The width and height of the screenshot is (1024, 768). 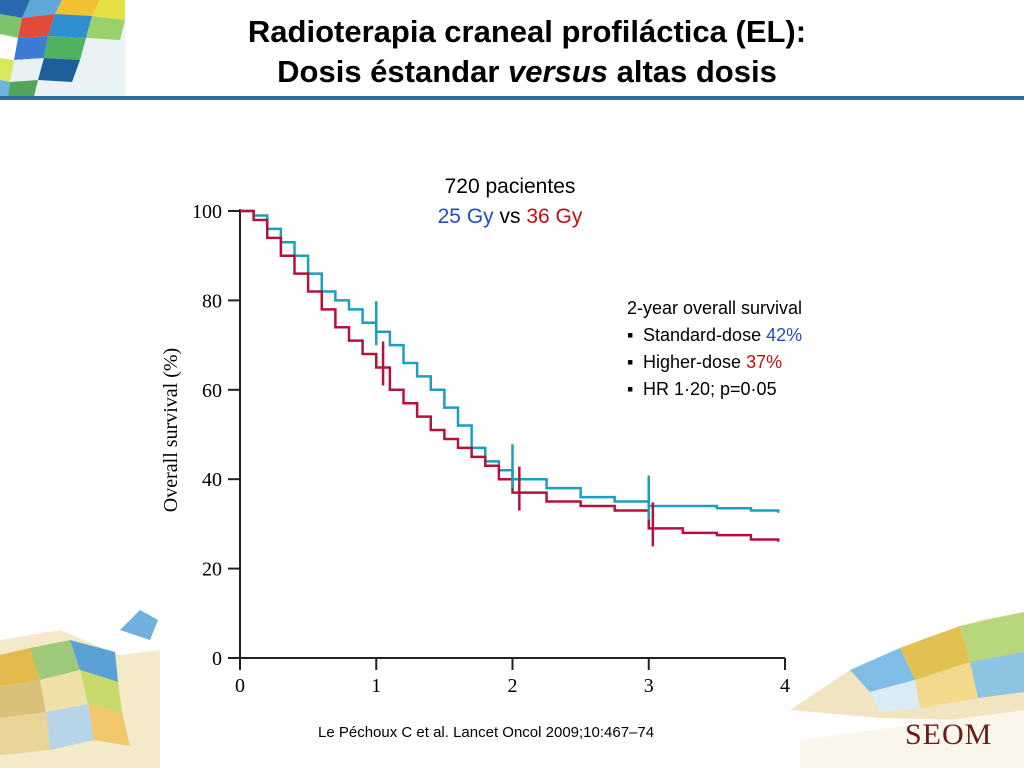 I want to click on title-line2-part-a: Dosis éstandar, so click(x=393, y=71).